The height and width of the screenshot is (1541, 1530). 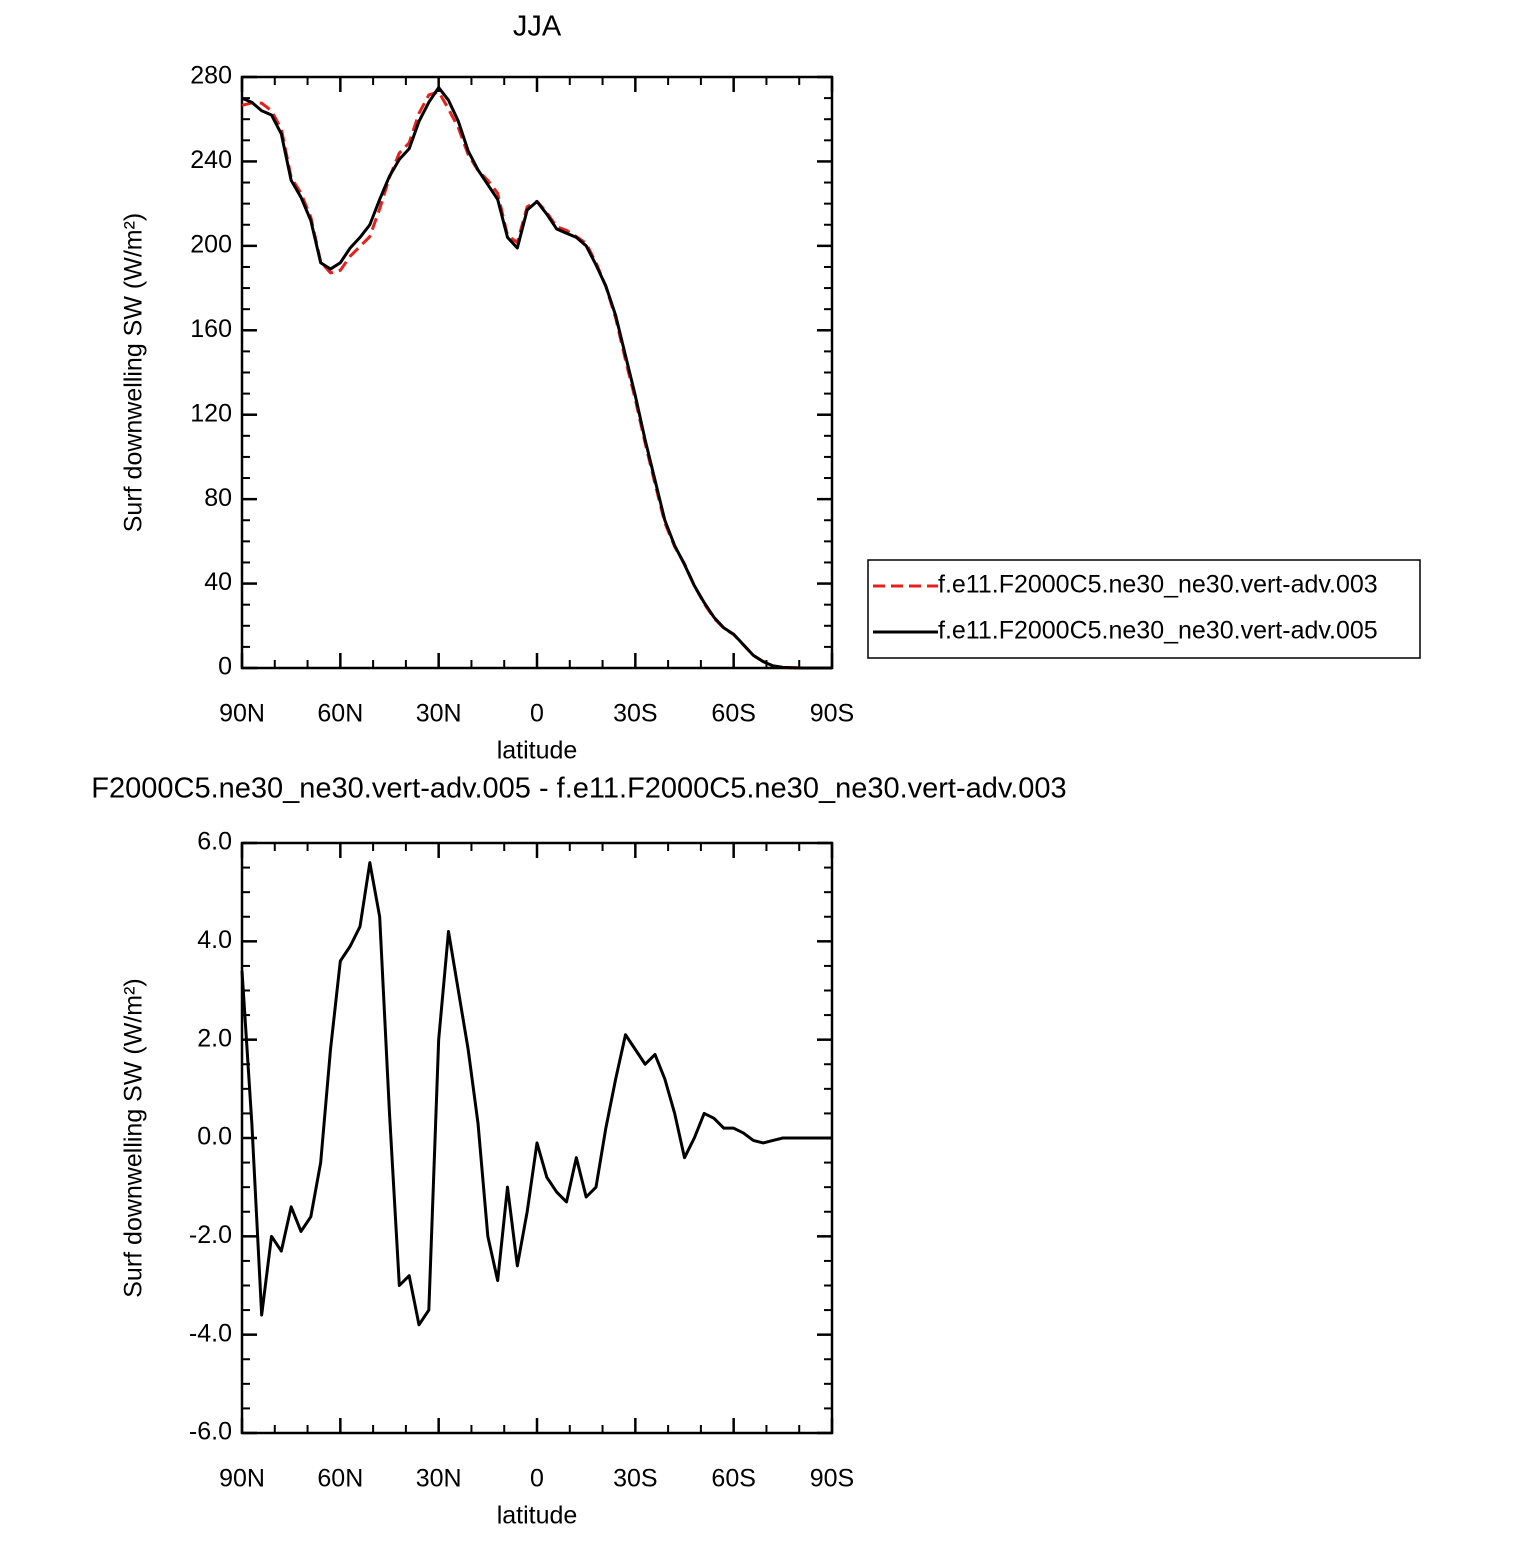 What do you see at coordinates (214, 842) in the screenshot?
I see `y-tick-label: 6.0` at bounding box center [214, 842].